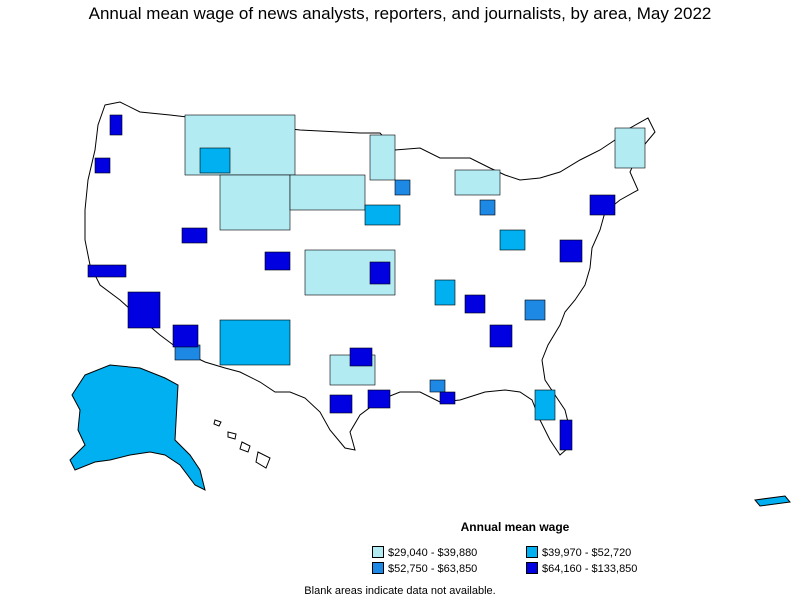 This screenshot has height=600, width=800. Describe the element at coordinates (242, 444) in the screenshot. I see `hawaii-islands` at that location.